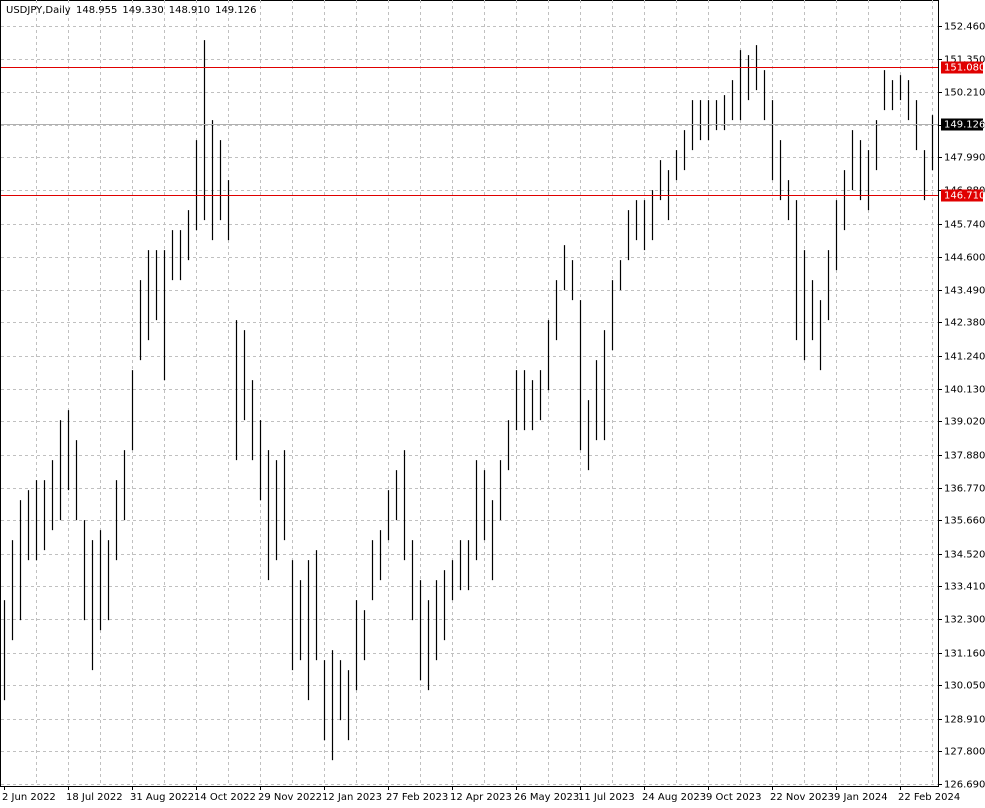 The width and height of the screenshot is (985, 808). Describe the element at coordinates (94, 797) in the screenshot. I see `x-tick-label: 18 Jul 2022` at that location.